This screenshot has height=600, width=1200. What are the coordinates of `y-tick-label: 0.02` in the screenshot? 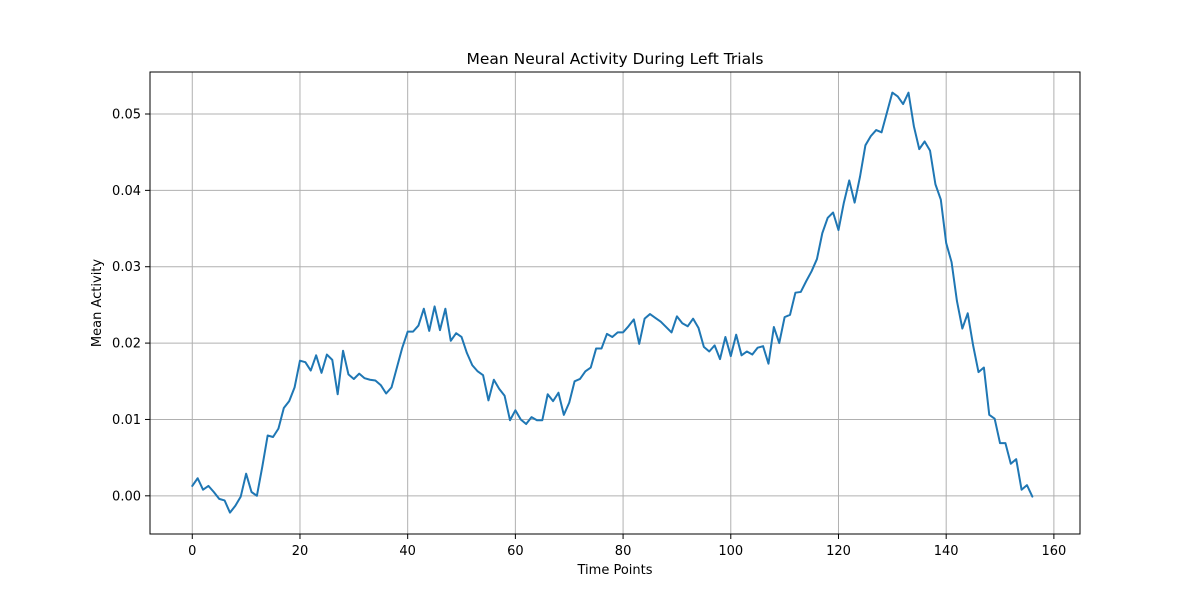 It's located at (126, 344).